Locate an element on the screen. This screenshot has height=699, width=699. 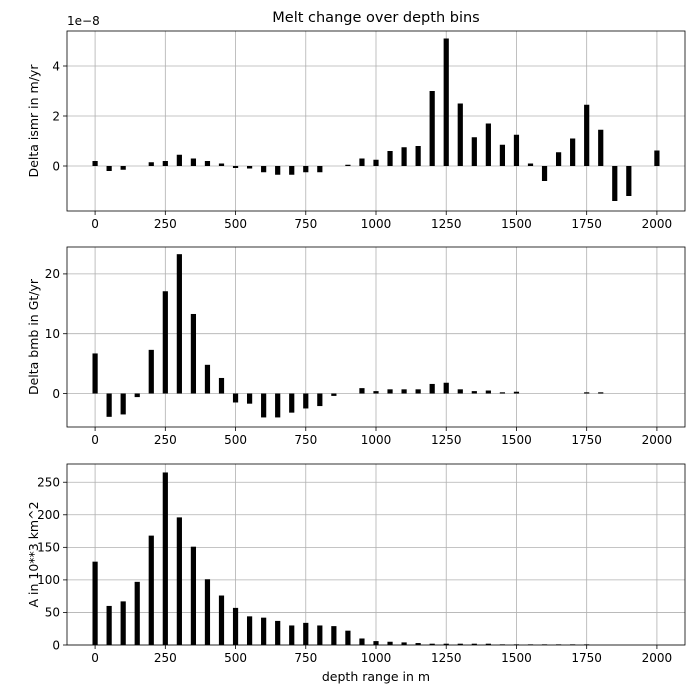
y-tick-label: 2 is located at coordinates (56, 116).